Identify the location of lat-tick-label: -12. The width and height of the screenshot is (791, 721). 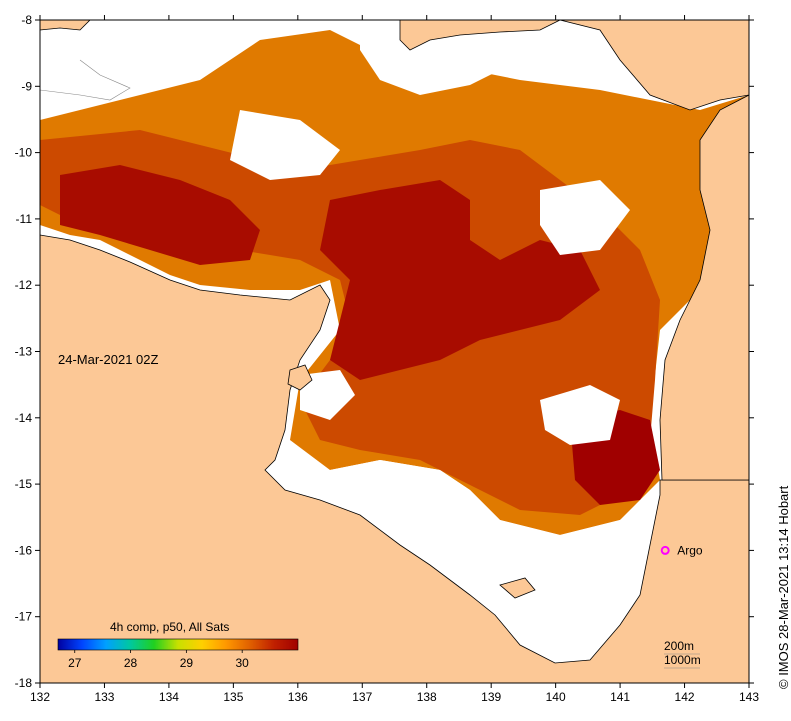
(24, 285).